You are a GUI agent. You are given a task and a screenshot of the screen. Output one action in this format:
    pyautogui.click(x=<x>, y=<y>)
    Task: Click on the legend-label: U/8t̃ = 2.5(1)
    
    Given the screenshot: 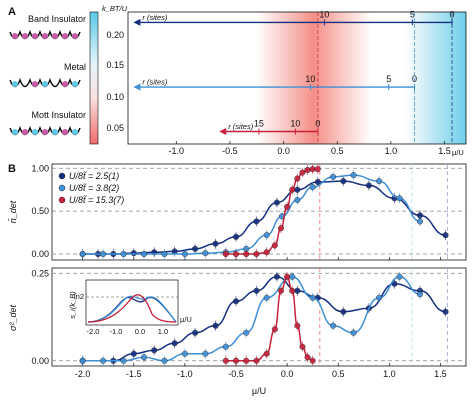 What is the action you would take?
    pyautogui.click(x=94, y=175)
    